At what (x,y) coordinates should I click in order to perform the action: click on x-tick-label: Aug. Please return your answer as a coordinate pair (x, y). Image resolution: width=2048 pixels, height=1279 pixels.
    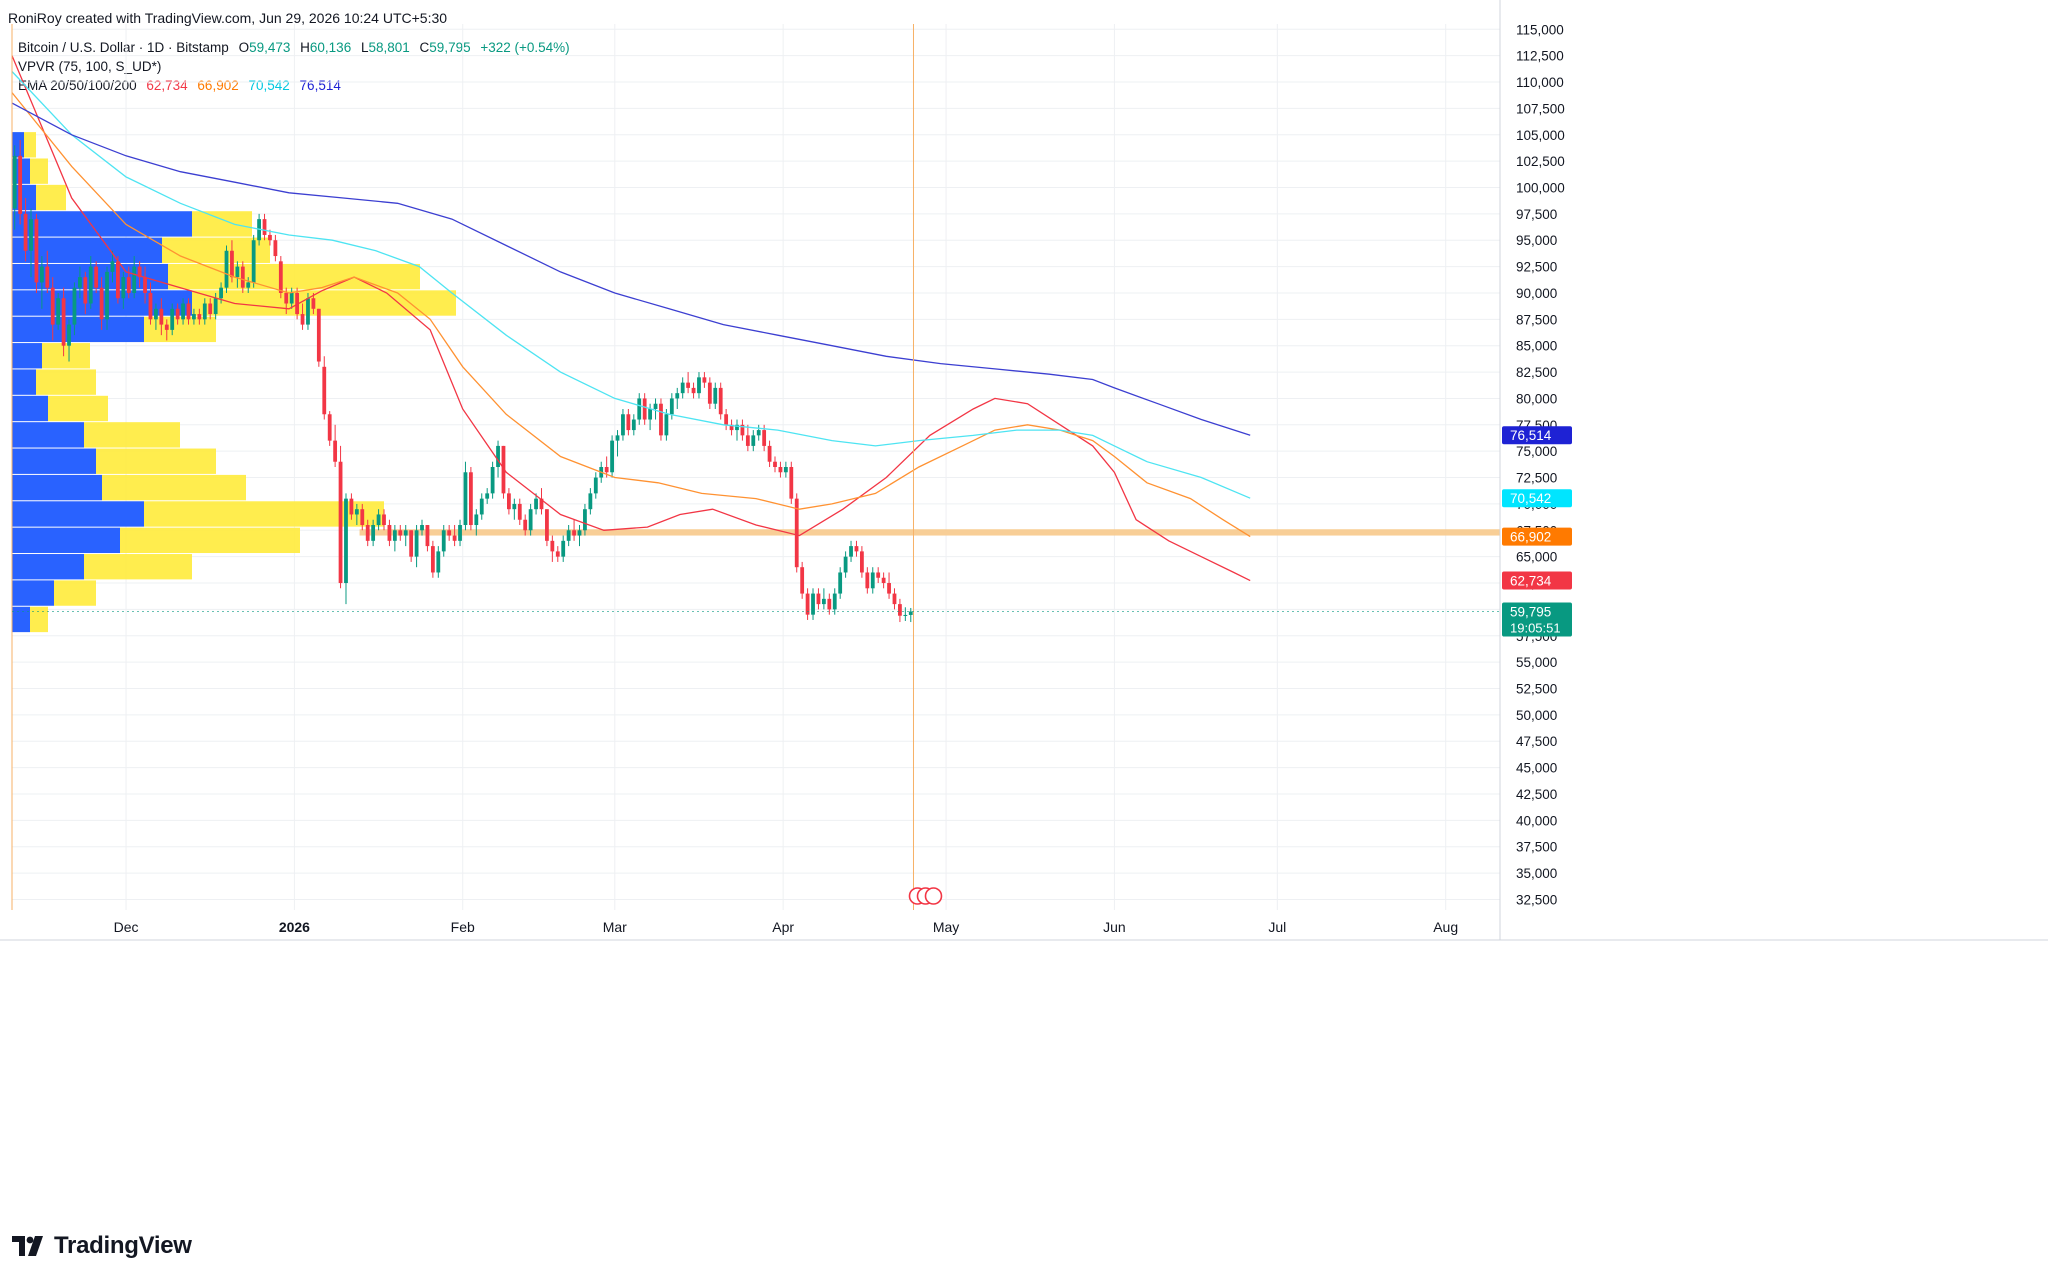
    Looking at the image, I should click on (1445, 927).